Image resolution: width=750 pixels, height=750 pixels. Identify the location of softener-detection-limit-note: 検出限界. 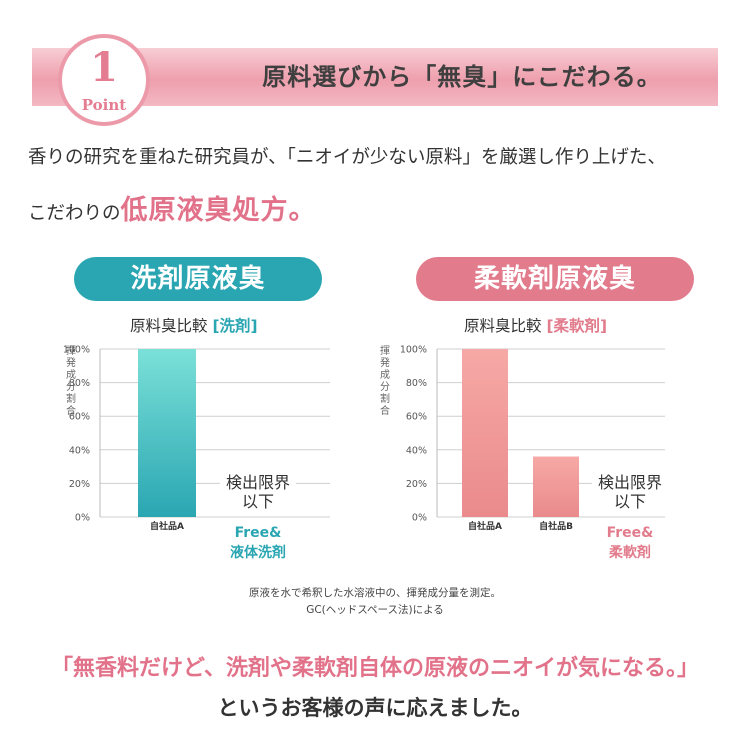
(630, 482).